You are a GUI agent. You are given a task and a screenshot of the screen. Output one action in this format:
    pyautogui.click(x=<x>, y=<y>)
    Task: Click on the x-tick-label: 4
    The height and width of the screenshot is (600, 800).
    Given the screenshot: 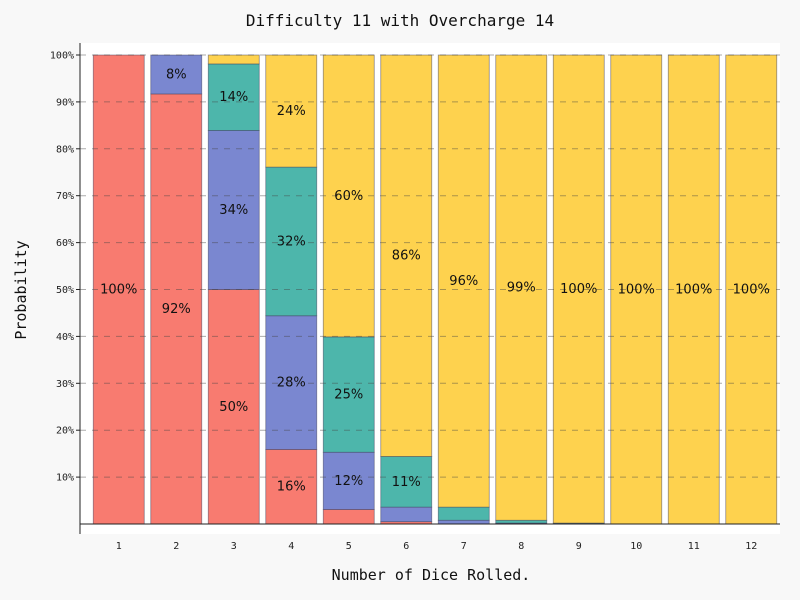 What is the action you would take?
    pyautogui.click(x=291, y=546)
    